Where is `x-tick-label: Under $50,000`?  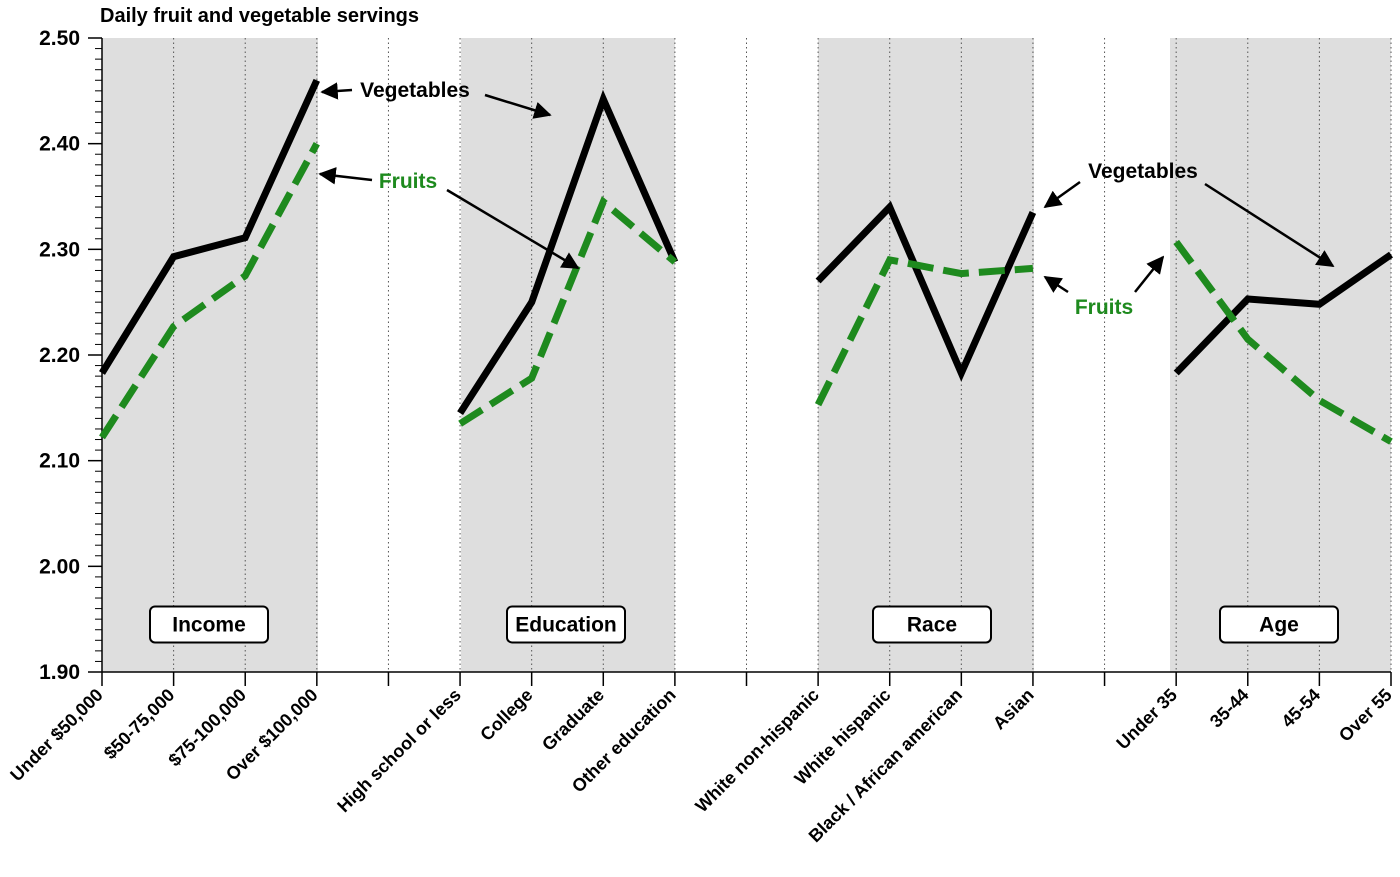
x-tick-label: Under $50,000 is located at coordinates (56, 735).